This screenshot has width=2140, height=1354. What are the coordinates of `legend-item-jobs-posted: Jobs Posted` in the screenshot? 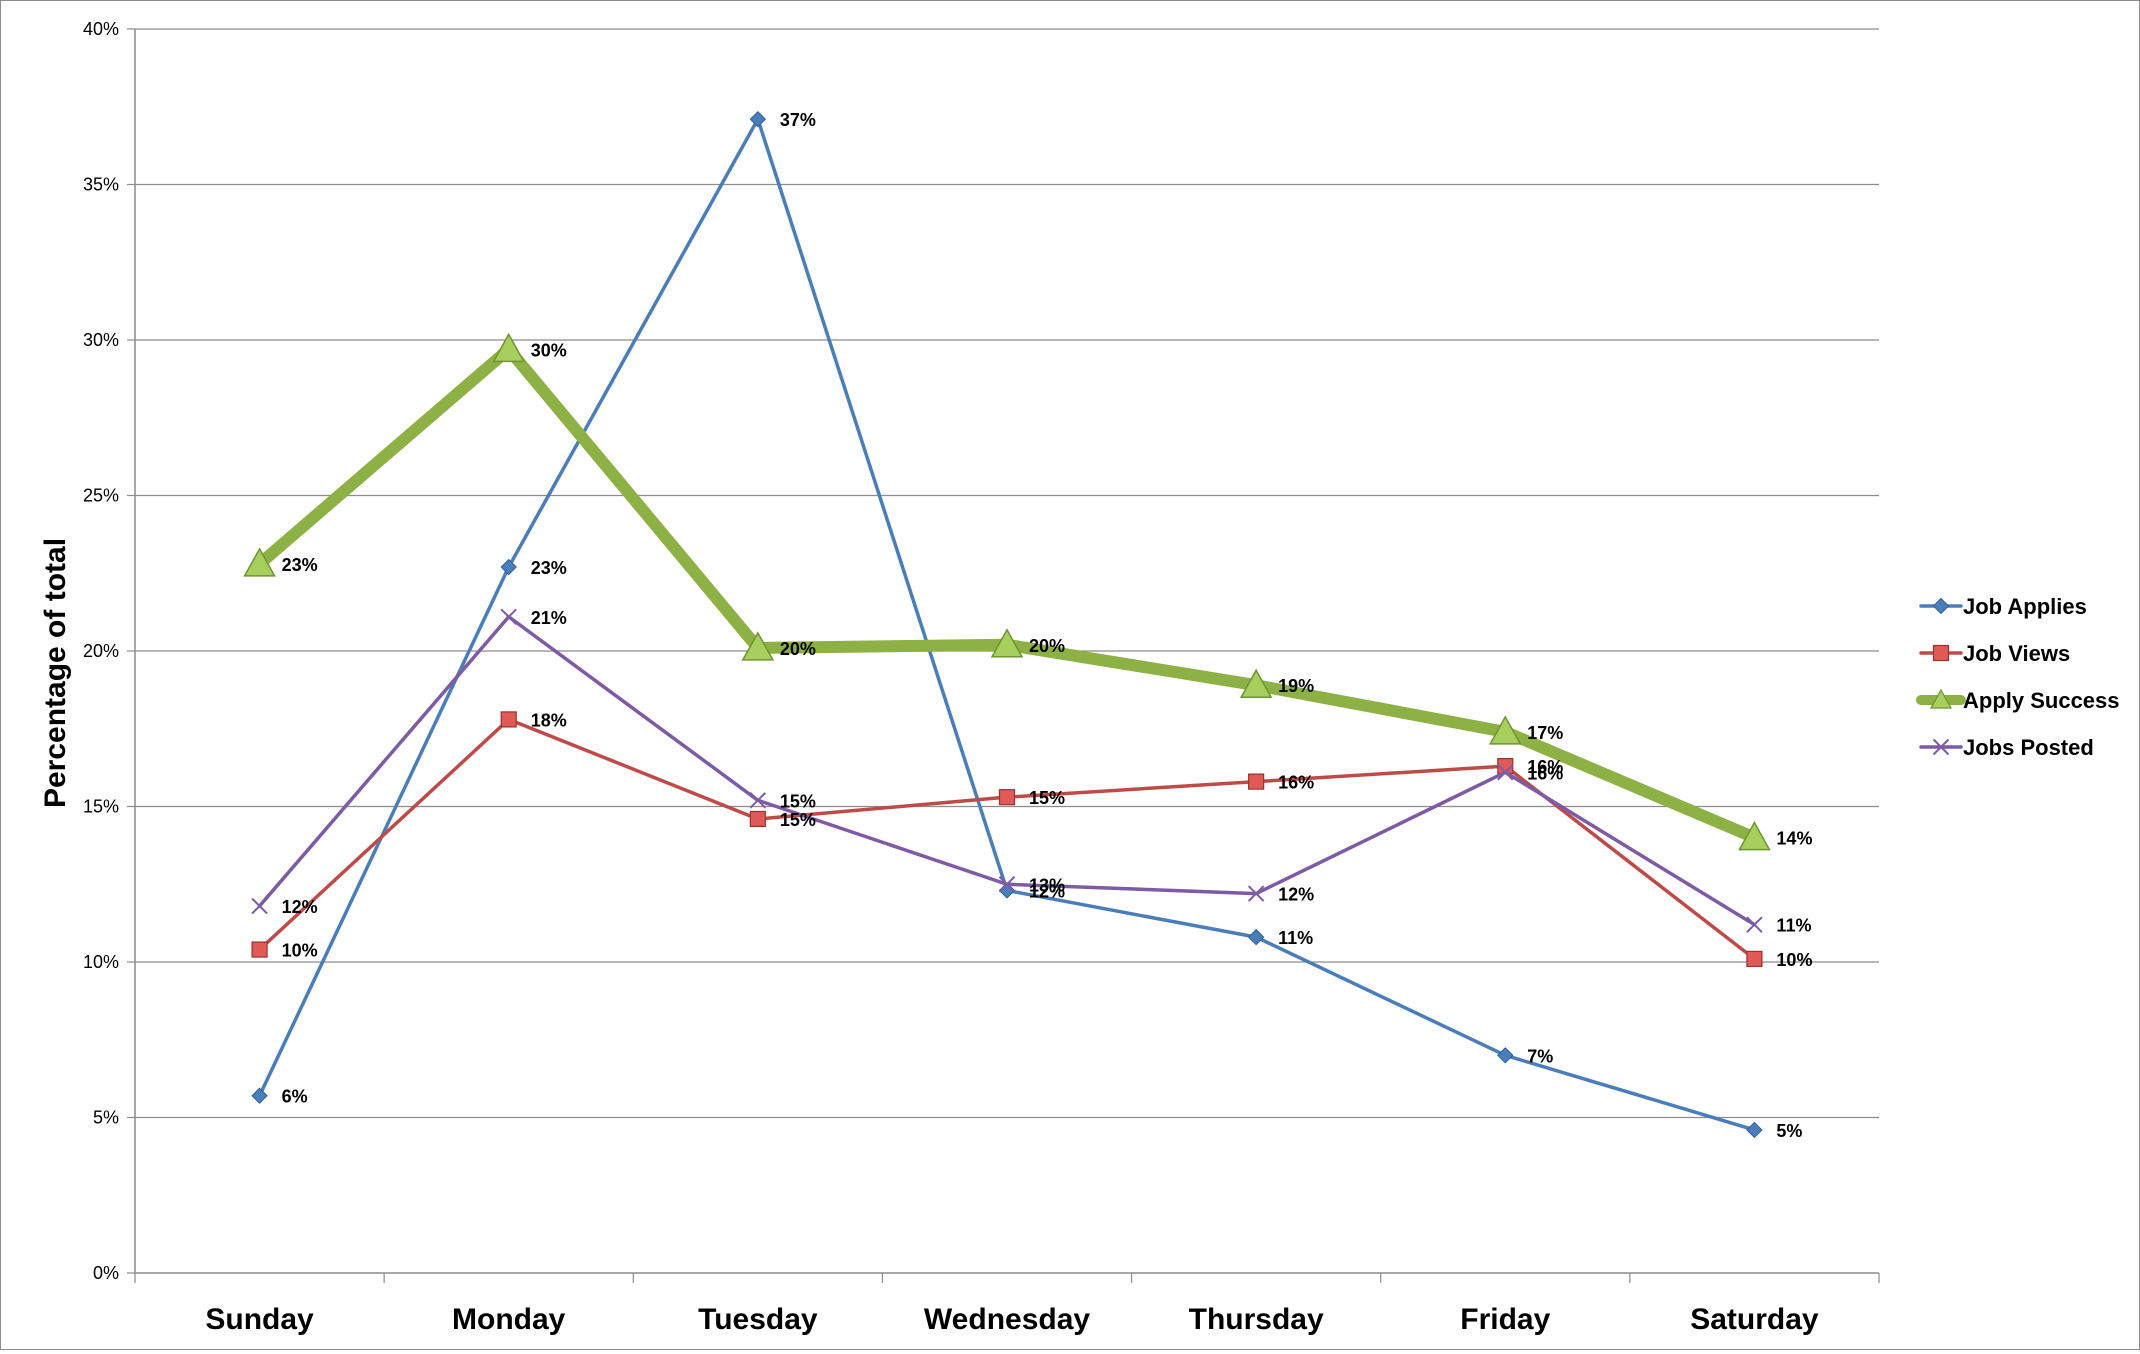 It's located at (2006, 747).